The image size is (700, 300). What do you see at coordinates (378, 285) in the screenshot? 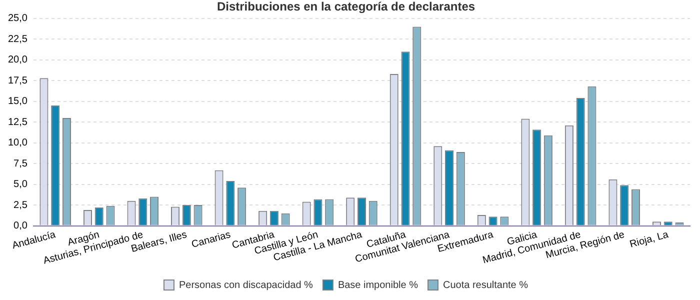
I see `legend-label: Base imponible %` at bounding box center [378, 285].